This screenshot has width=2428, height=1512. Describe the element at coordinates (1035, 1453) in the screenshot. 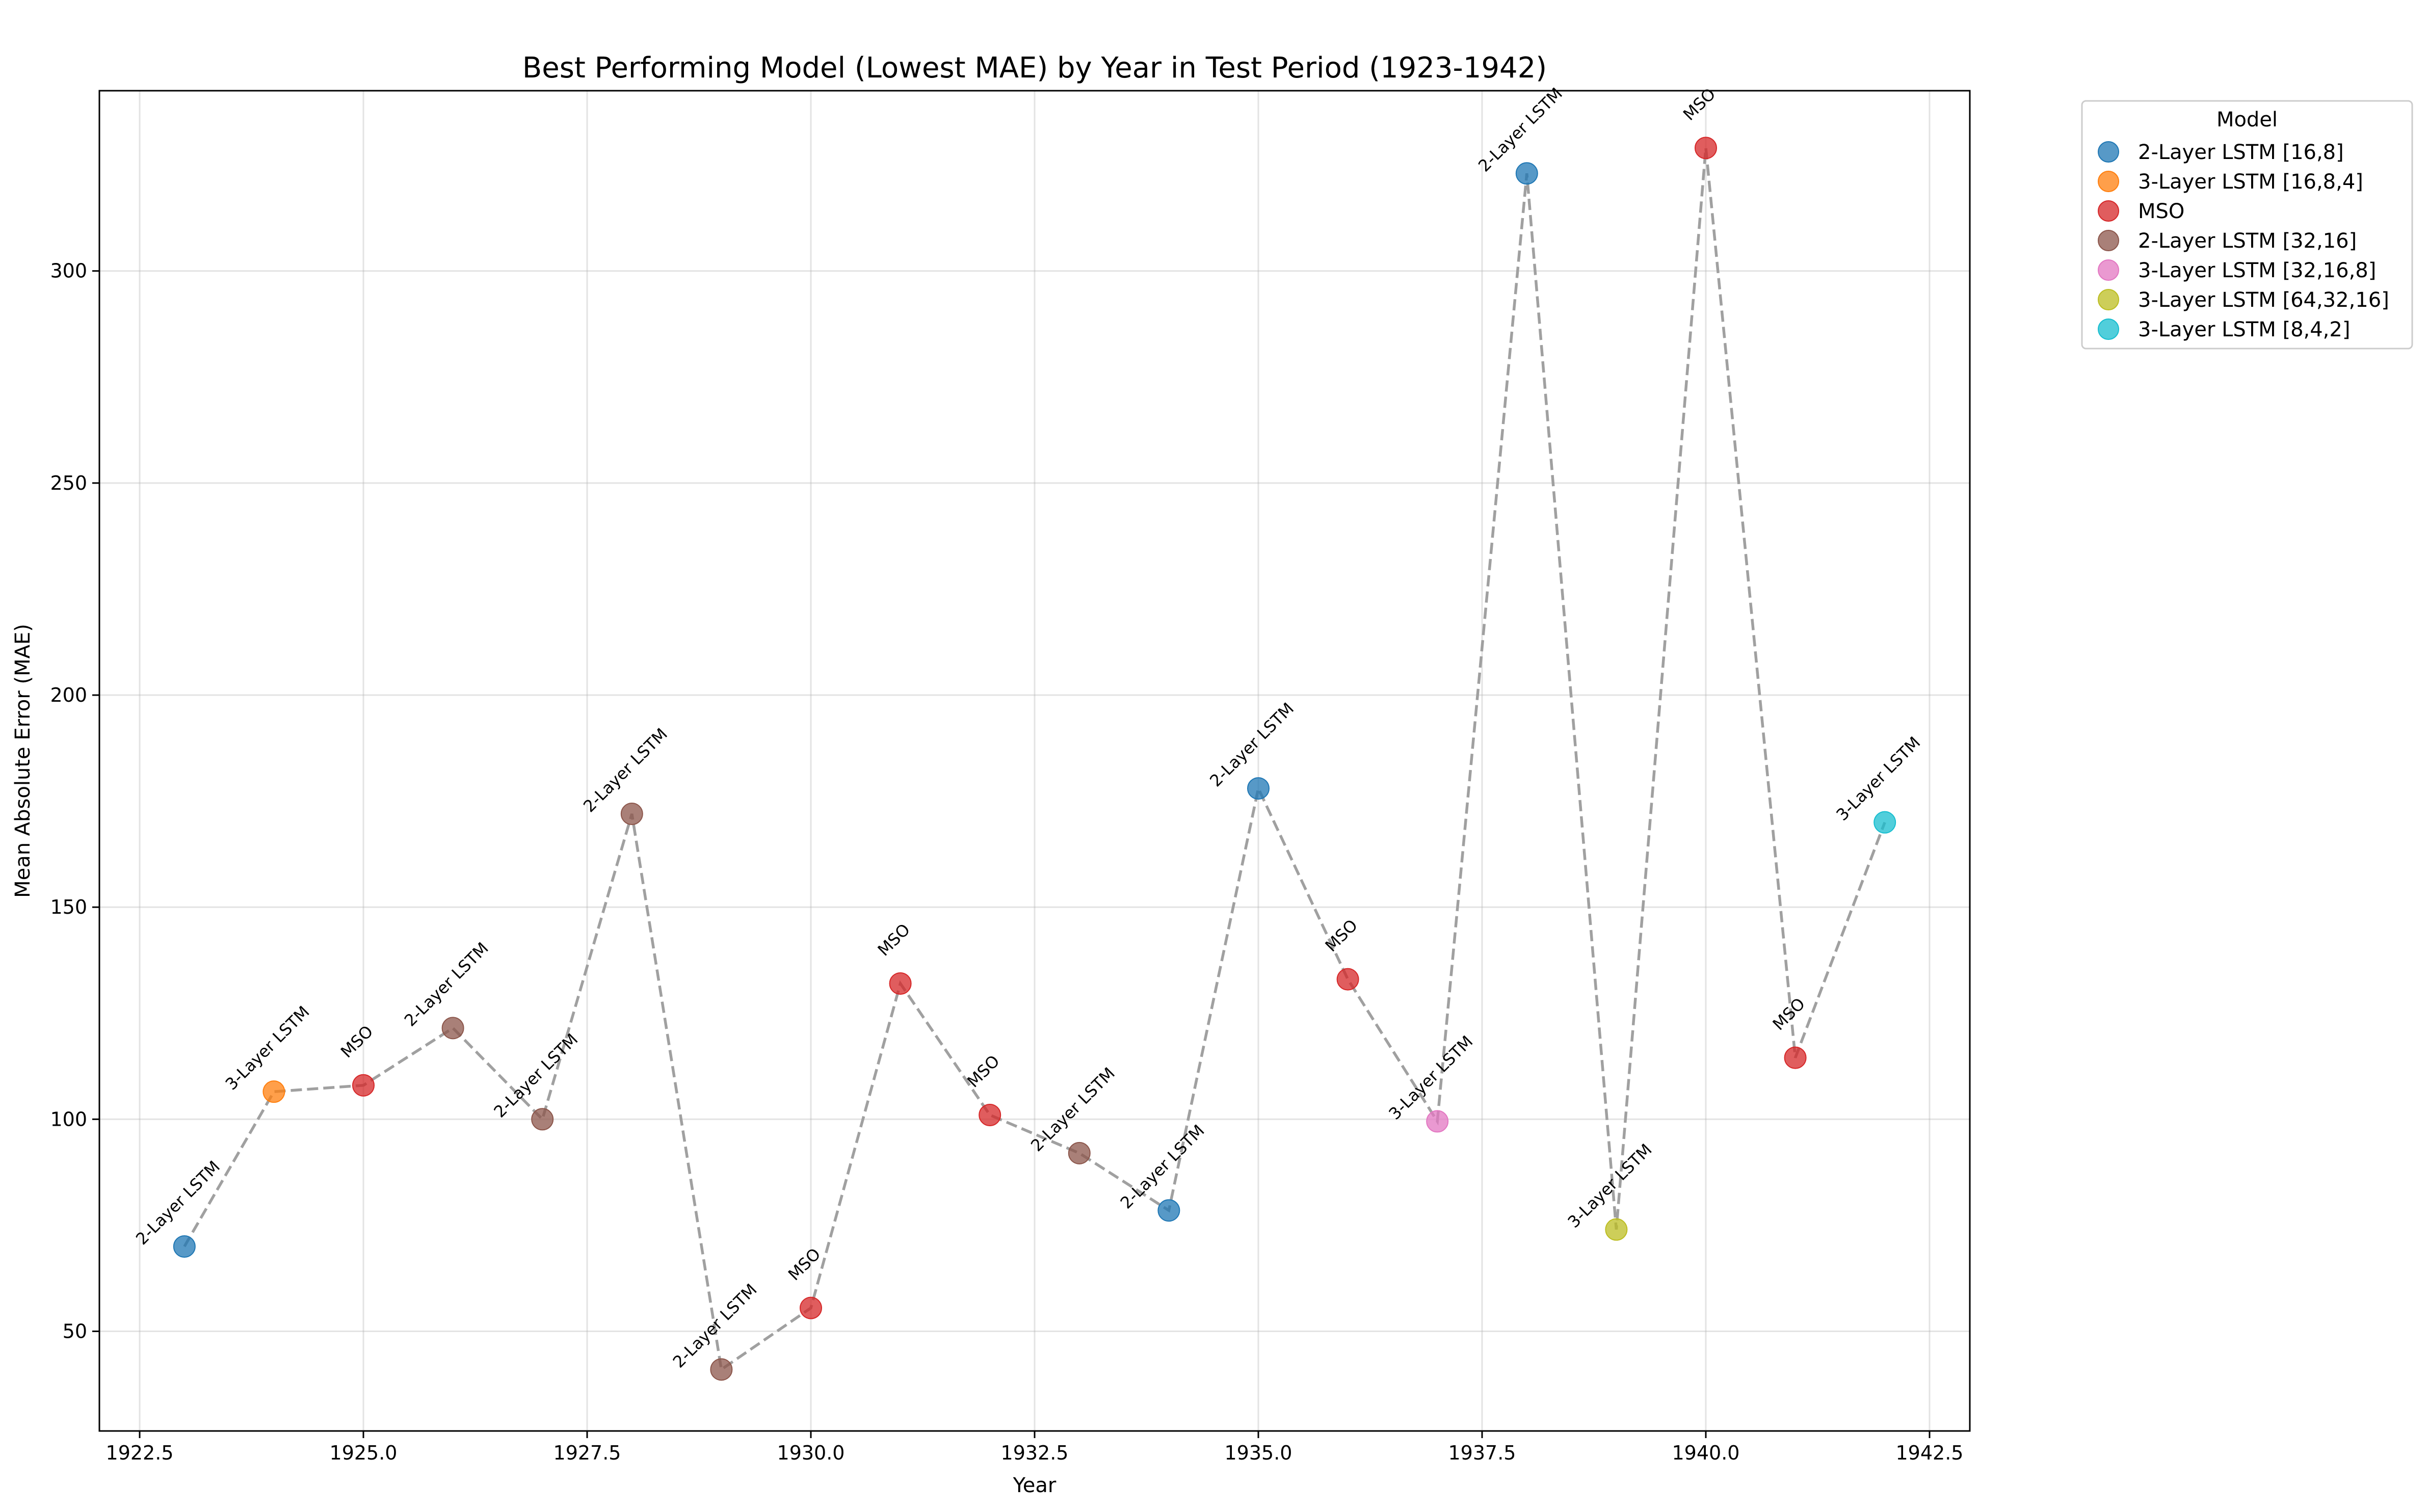

I see `x-tick-label: 1932.5` at that location.